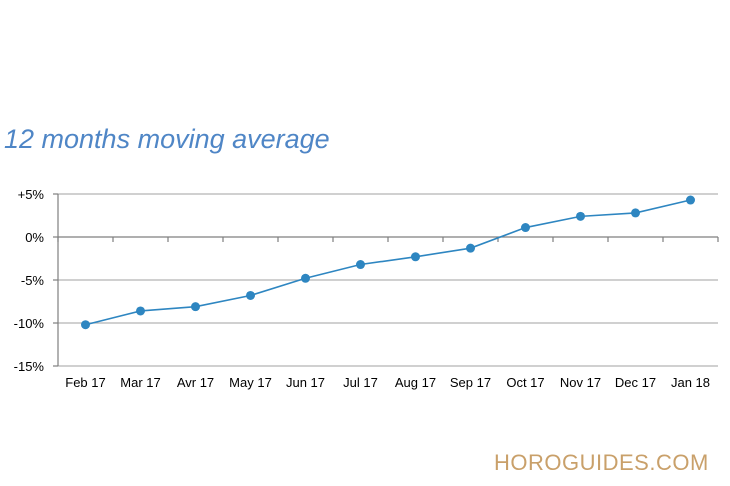 Image resolution: width=730 pixels, height=486 pixels. I want to click on y-tick-label: -10%, so click(29, 323).